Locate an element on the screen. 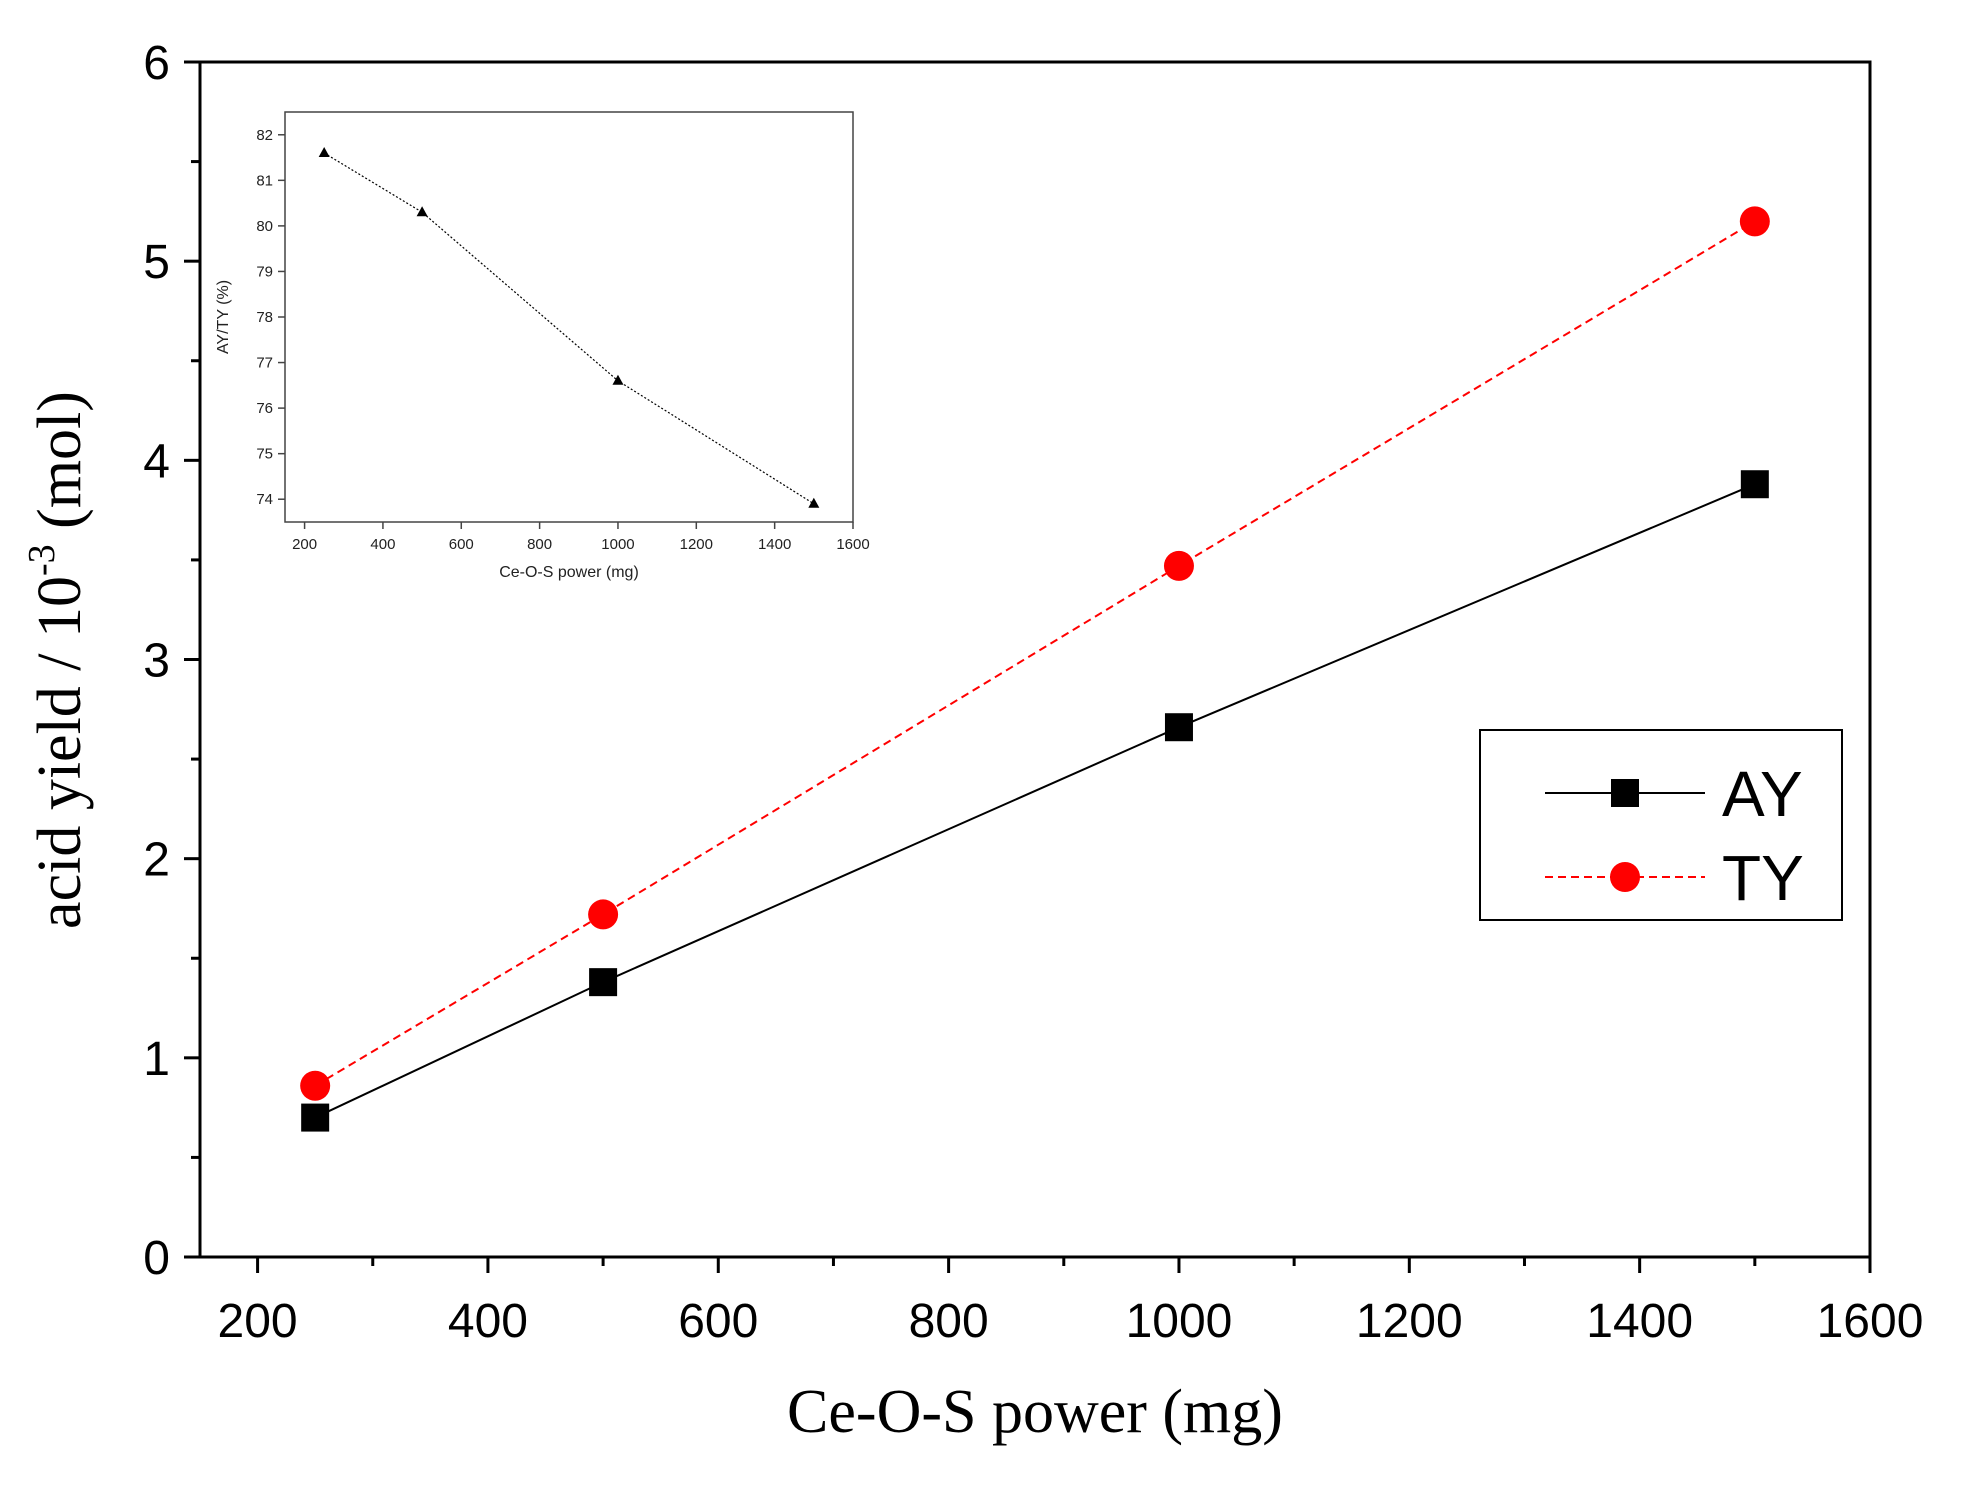 This screenshot has width=1970, height=1493. legend-label-ay: AY is located at coordinates (1762, 794).